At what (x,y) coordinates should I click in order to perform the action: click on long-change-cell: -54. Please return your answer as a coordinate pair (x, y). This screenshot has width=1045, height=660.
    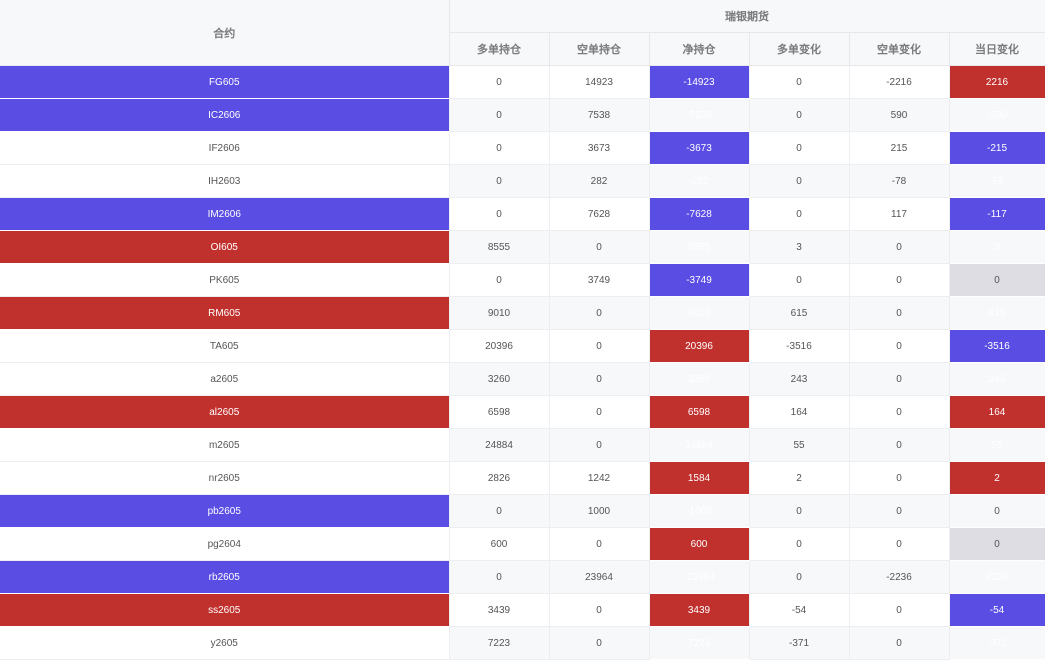
    Looking at the image, I should click on (799, 610).